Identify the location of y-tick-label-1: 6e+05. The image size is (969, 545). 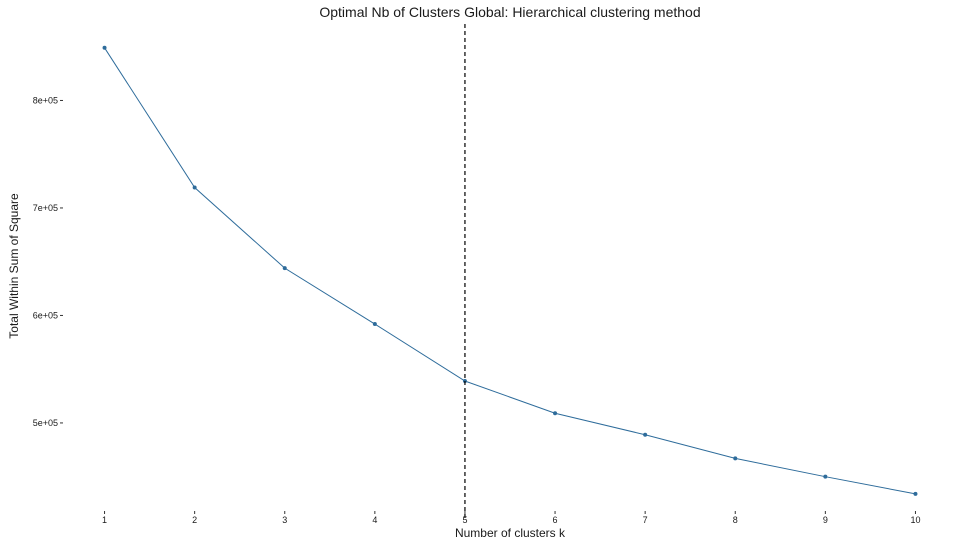
(45, 315).